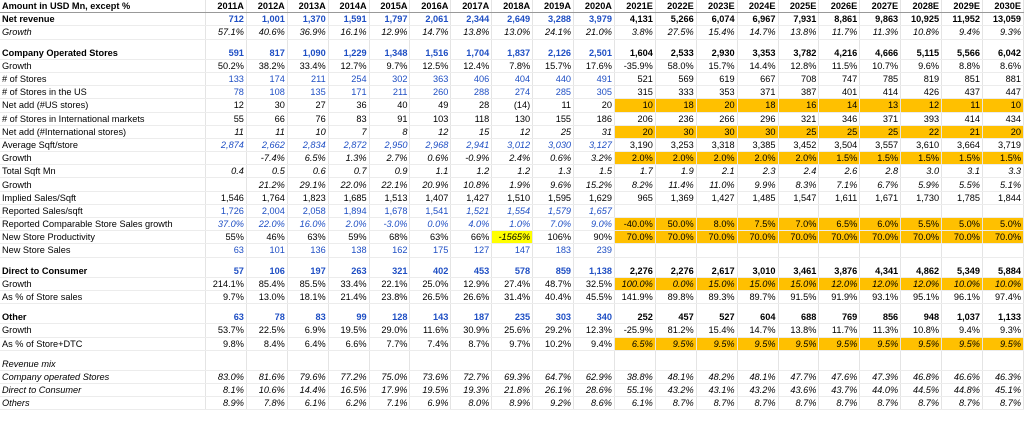  What do you see at coordinates (717, 19) in the screenshot?
I see `value-cell: 6,074` at bounding box center [717, 19].